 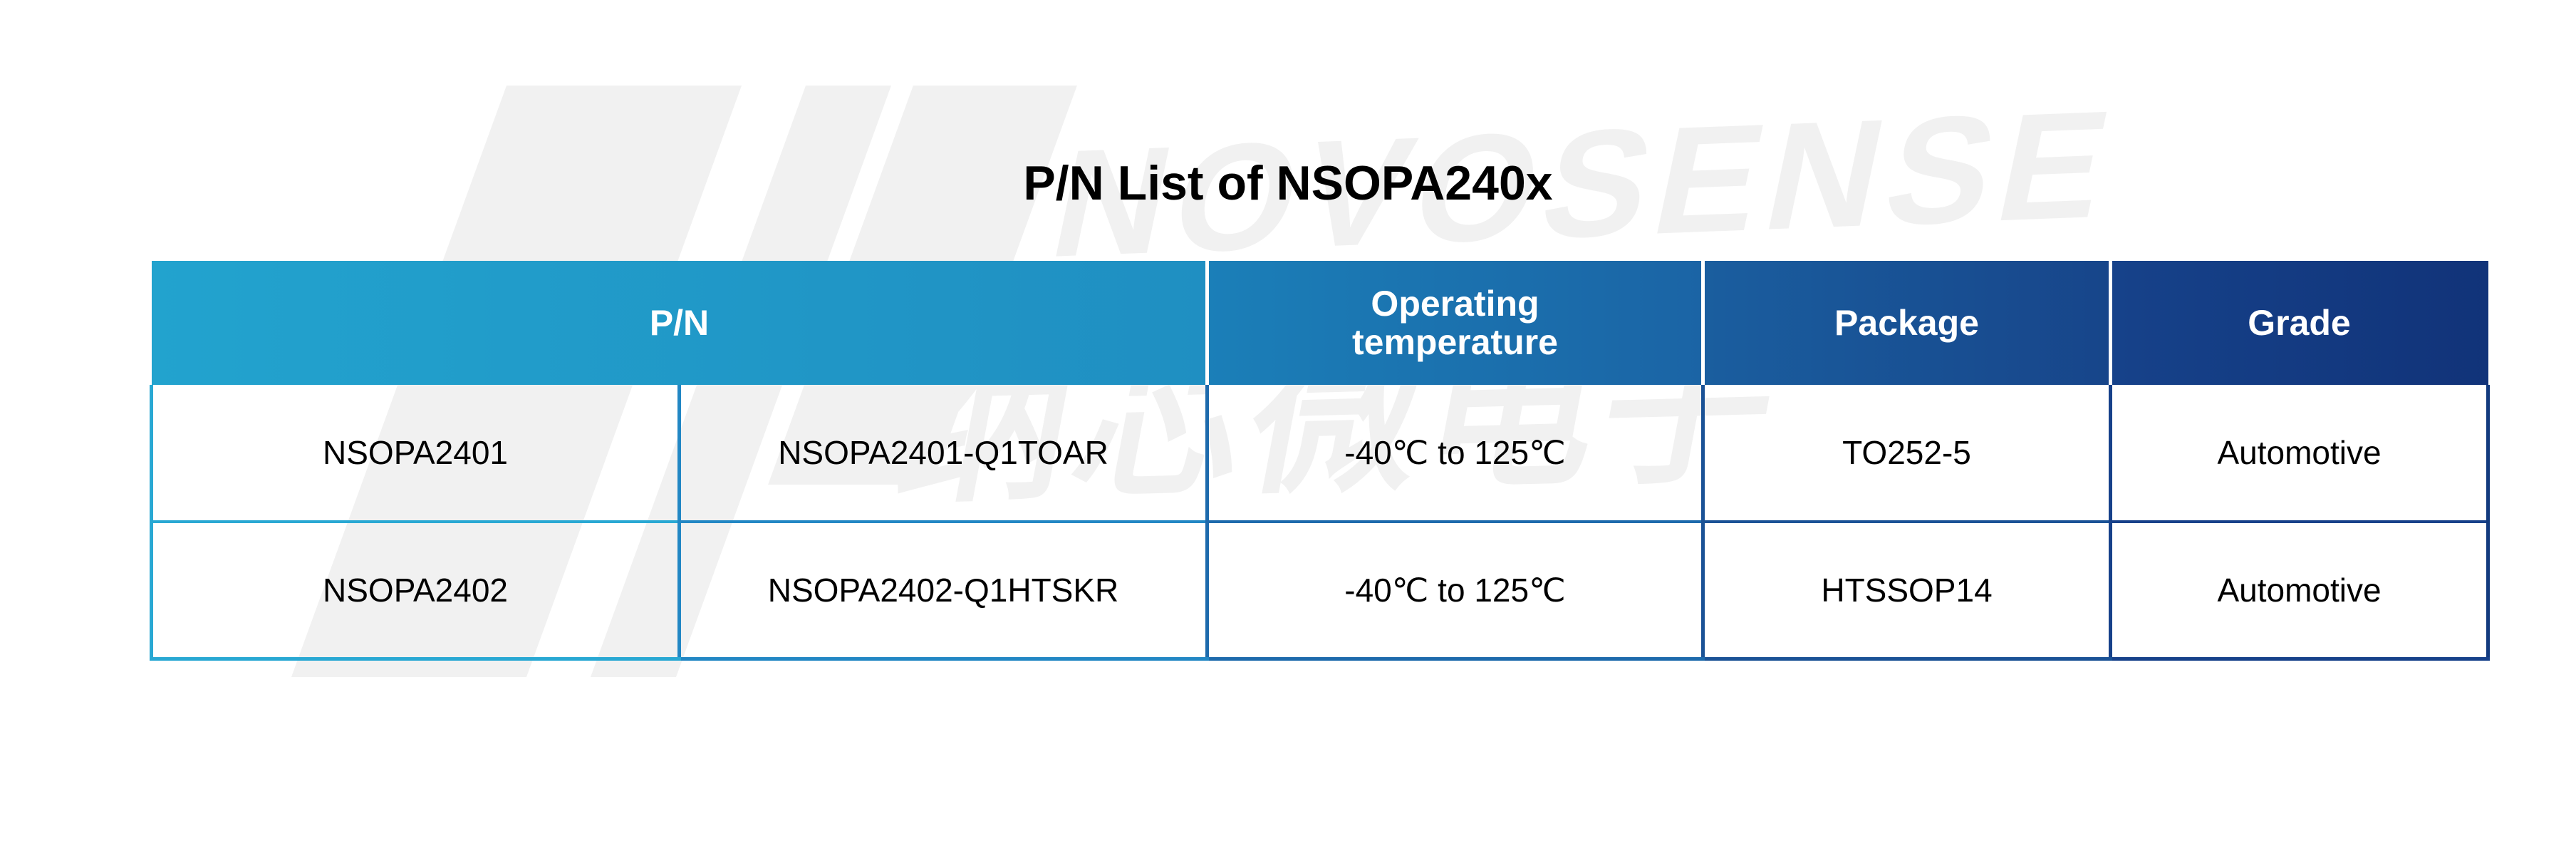 What do you see at coordinates (1455, 304) in the screenshot?
I see `operating-temperature-line-1: Operating` at bounding box center [1455, 304].